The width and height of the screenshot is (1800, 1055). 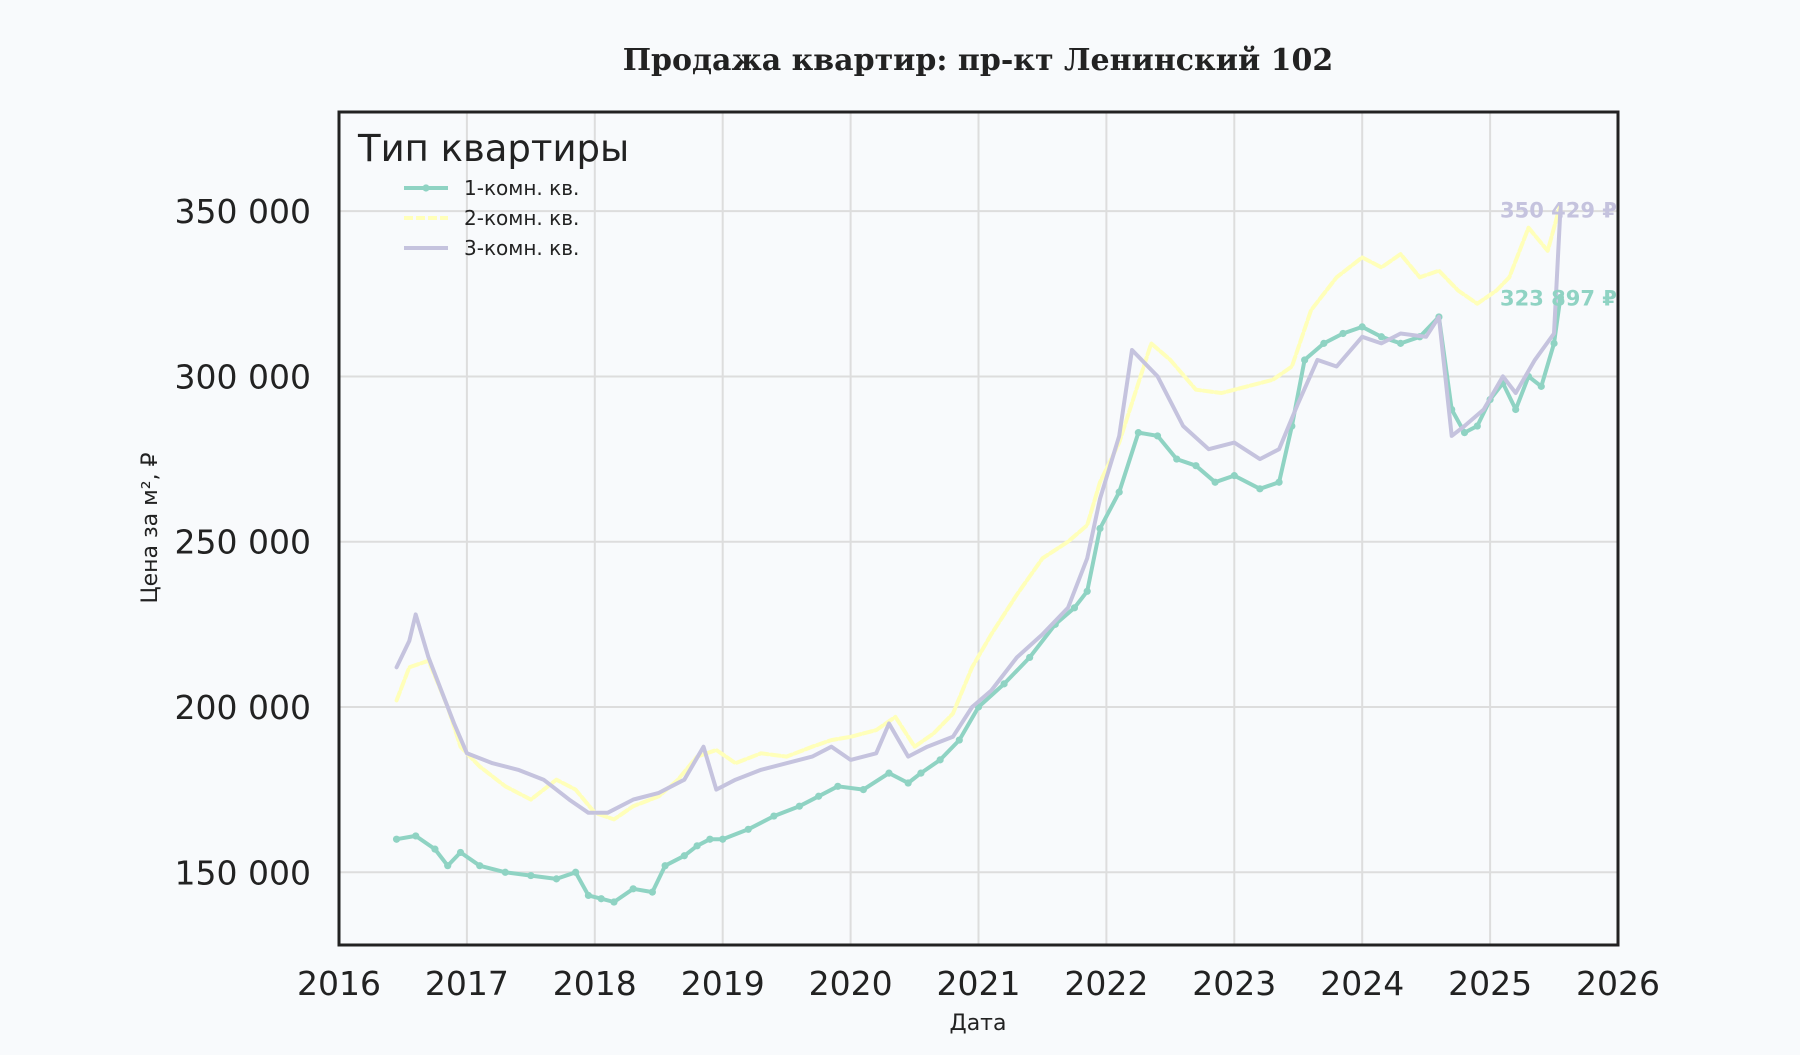 What do you see at coordinates (1362, 983) in the screenshot?
I see `x-tick-label: 2024` at bounding box center [1362, 983].